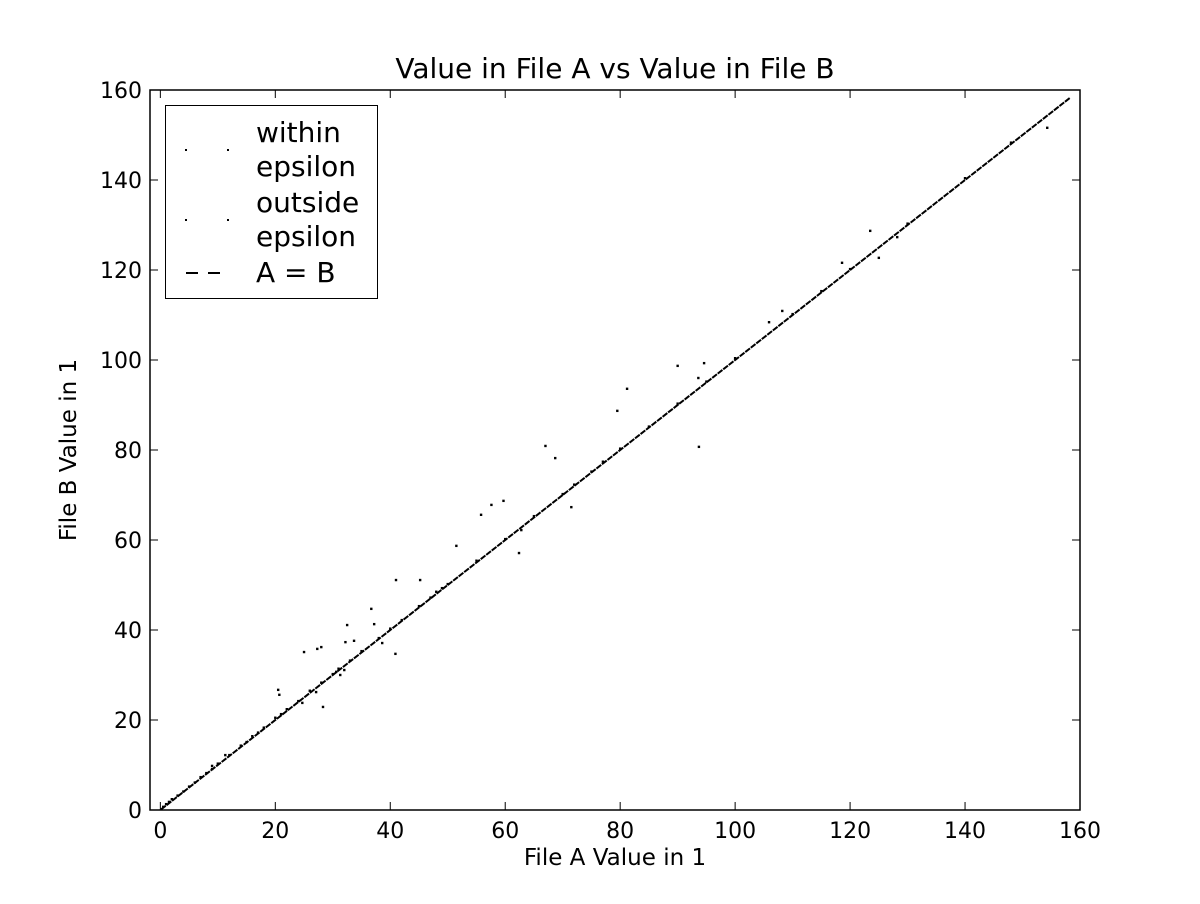  I want to click on legend-entry: outside epsilon, so click(271, 220).